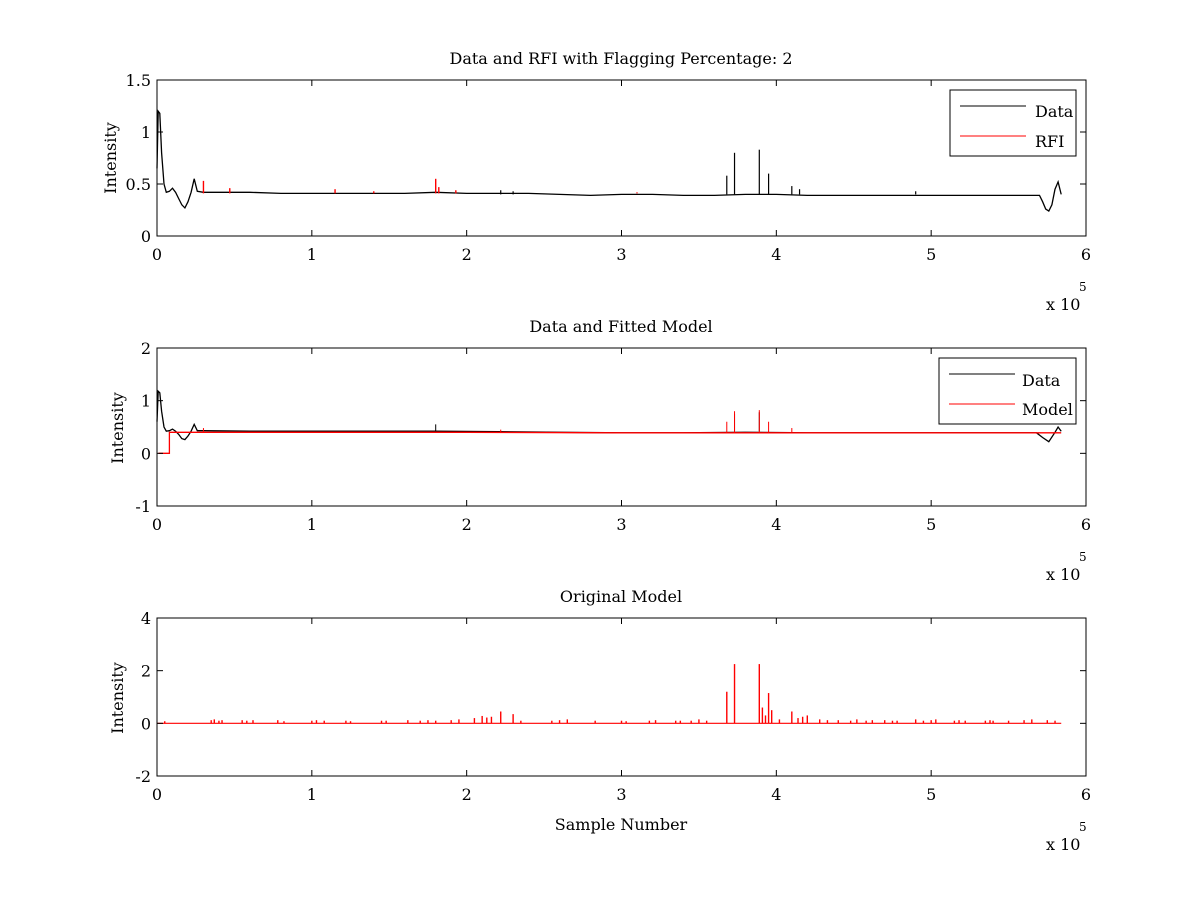  Describe the element at coordinates (143, 776) in the screenshot. I see `y-tick-label: -2` at that location.